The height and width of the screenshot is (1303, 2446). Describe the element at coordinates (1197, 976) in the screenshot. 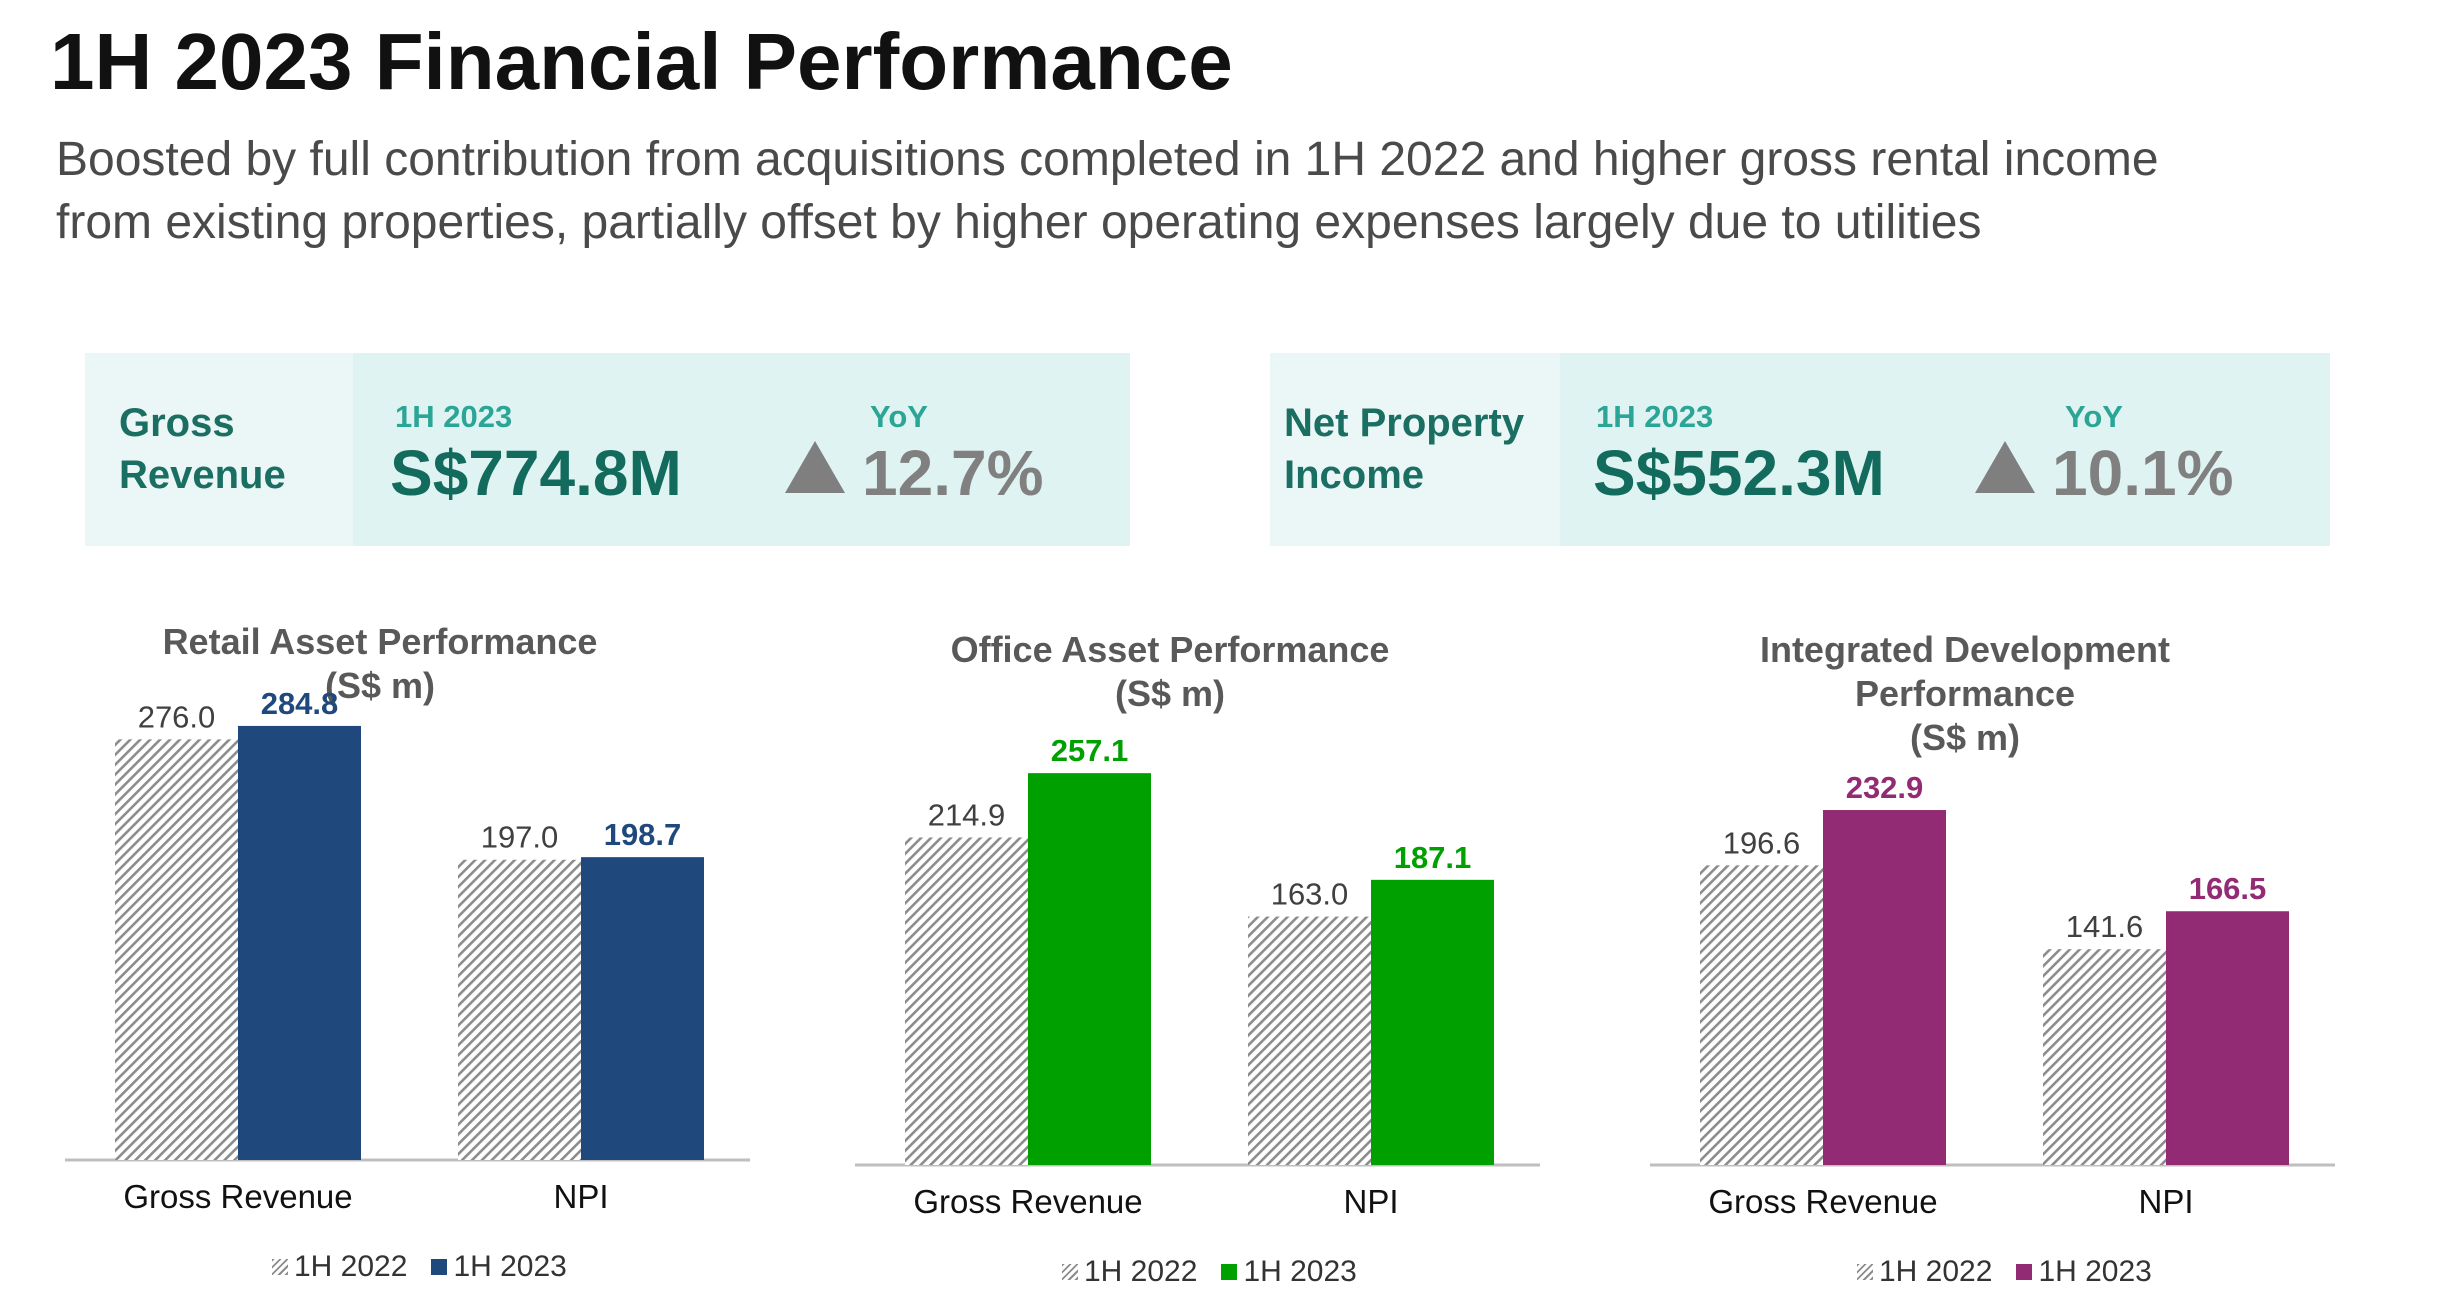

I see `chart-plot: 214.9 257.1 Gross Revenue 163.0 187.1 NPI` at that location.